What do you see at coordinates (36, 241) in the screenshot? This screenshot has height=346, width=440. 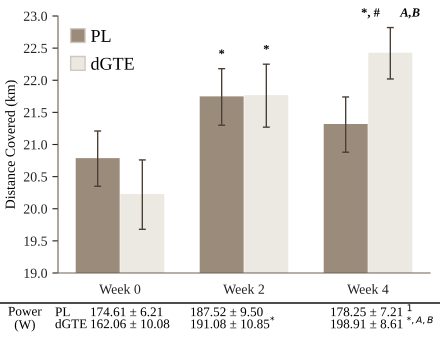 I see `y-tick-label: 19.5` at bounding box center [36, 241].